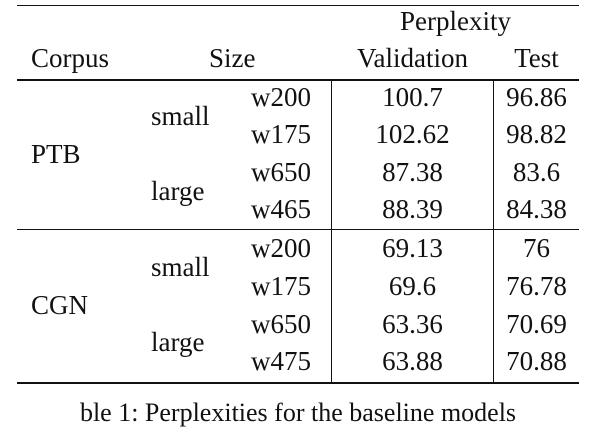 This screenshot has height=438, width=596. I want to click on header-rule, so click(298, 80).